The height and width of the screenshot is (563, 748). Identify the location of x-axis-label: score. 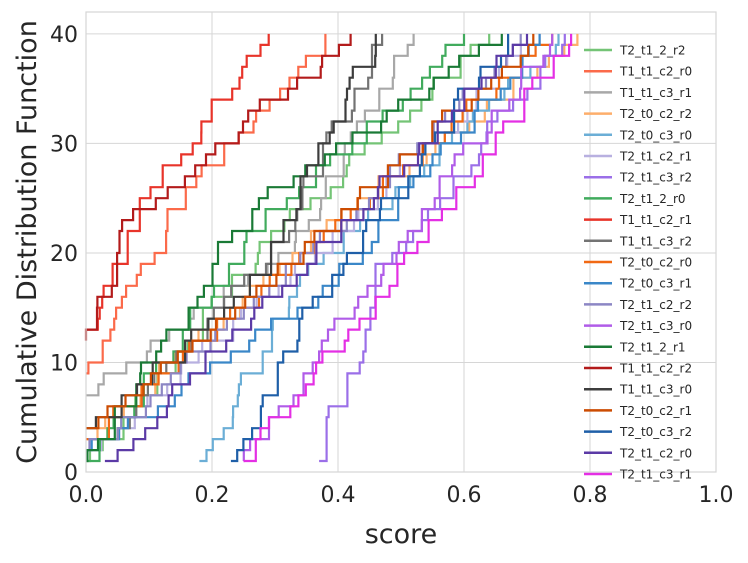
(401, 534).